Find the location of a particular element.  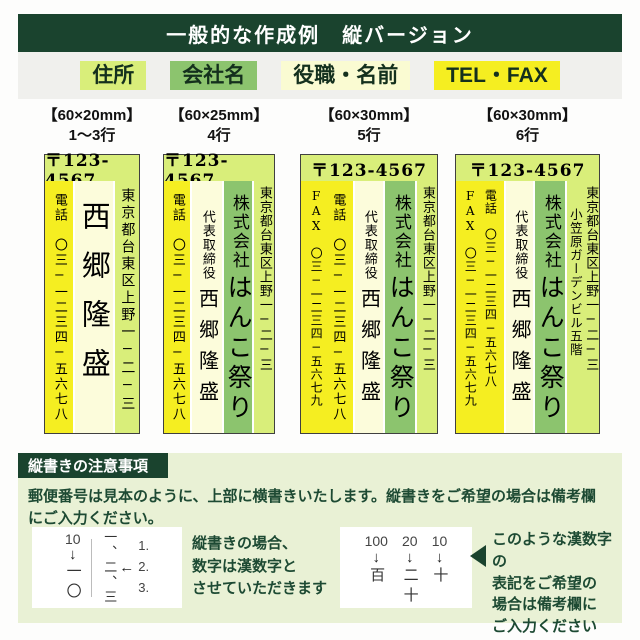

stamp4-size: 【60×30mm】 is located at coordinates (527, 115).